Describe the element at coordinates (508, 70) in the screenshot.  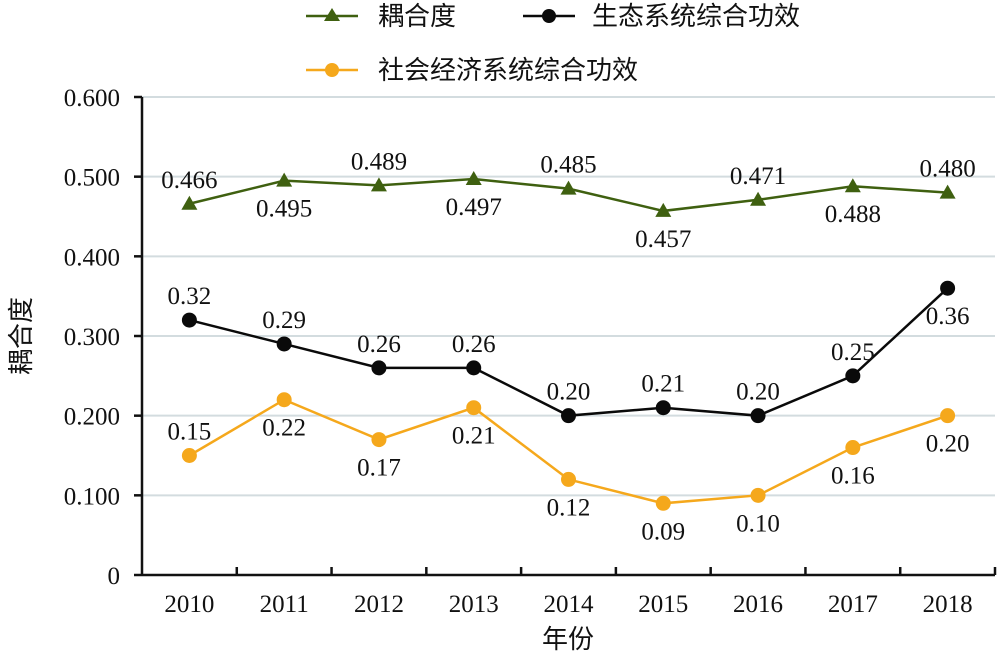
I see `legend-label-socioeconomic: 社会经济系统综合功效` at that location.